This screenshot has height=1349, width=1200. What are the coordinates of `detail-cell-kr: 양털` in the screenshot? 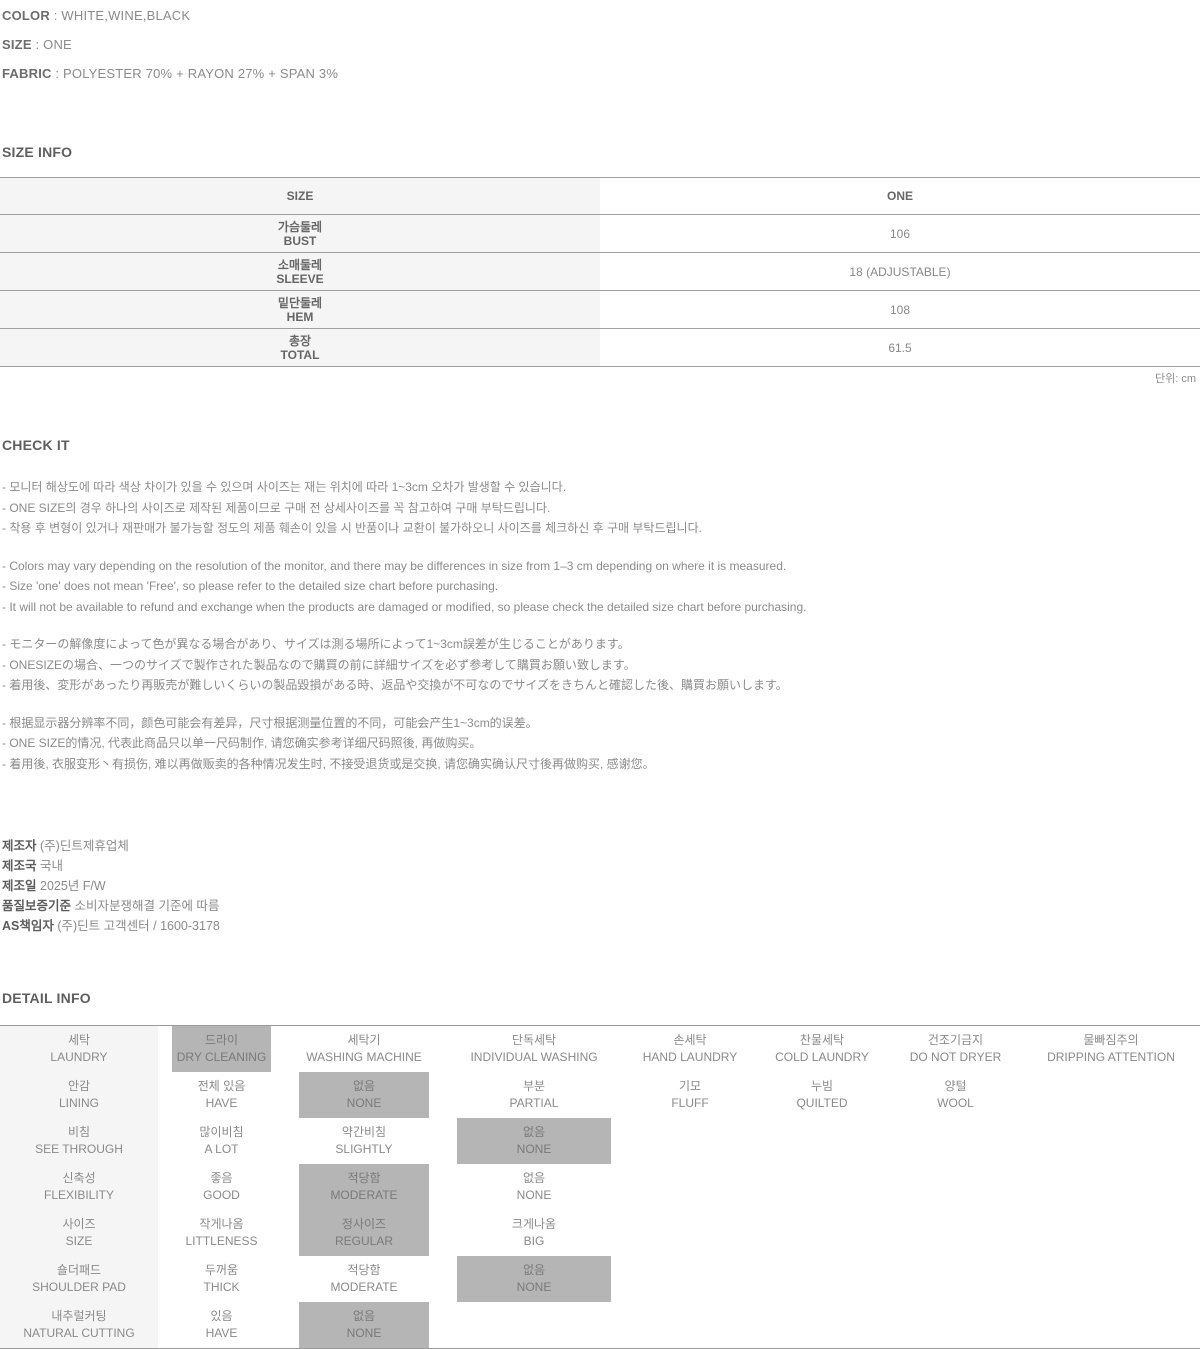 It's located at (955, 1086).